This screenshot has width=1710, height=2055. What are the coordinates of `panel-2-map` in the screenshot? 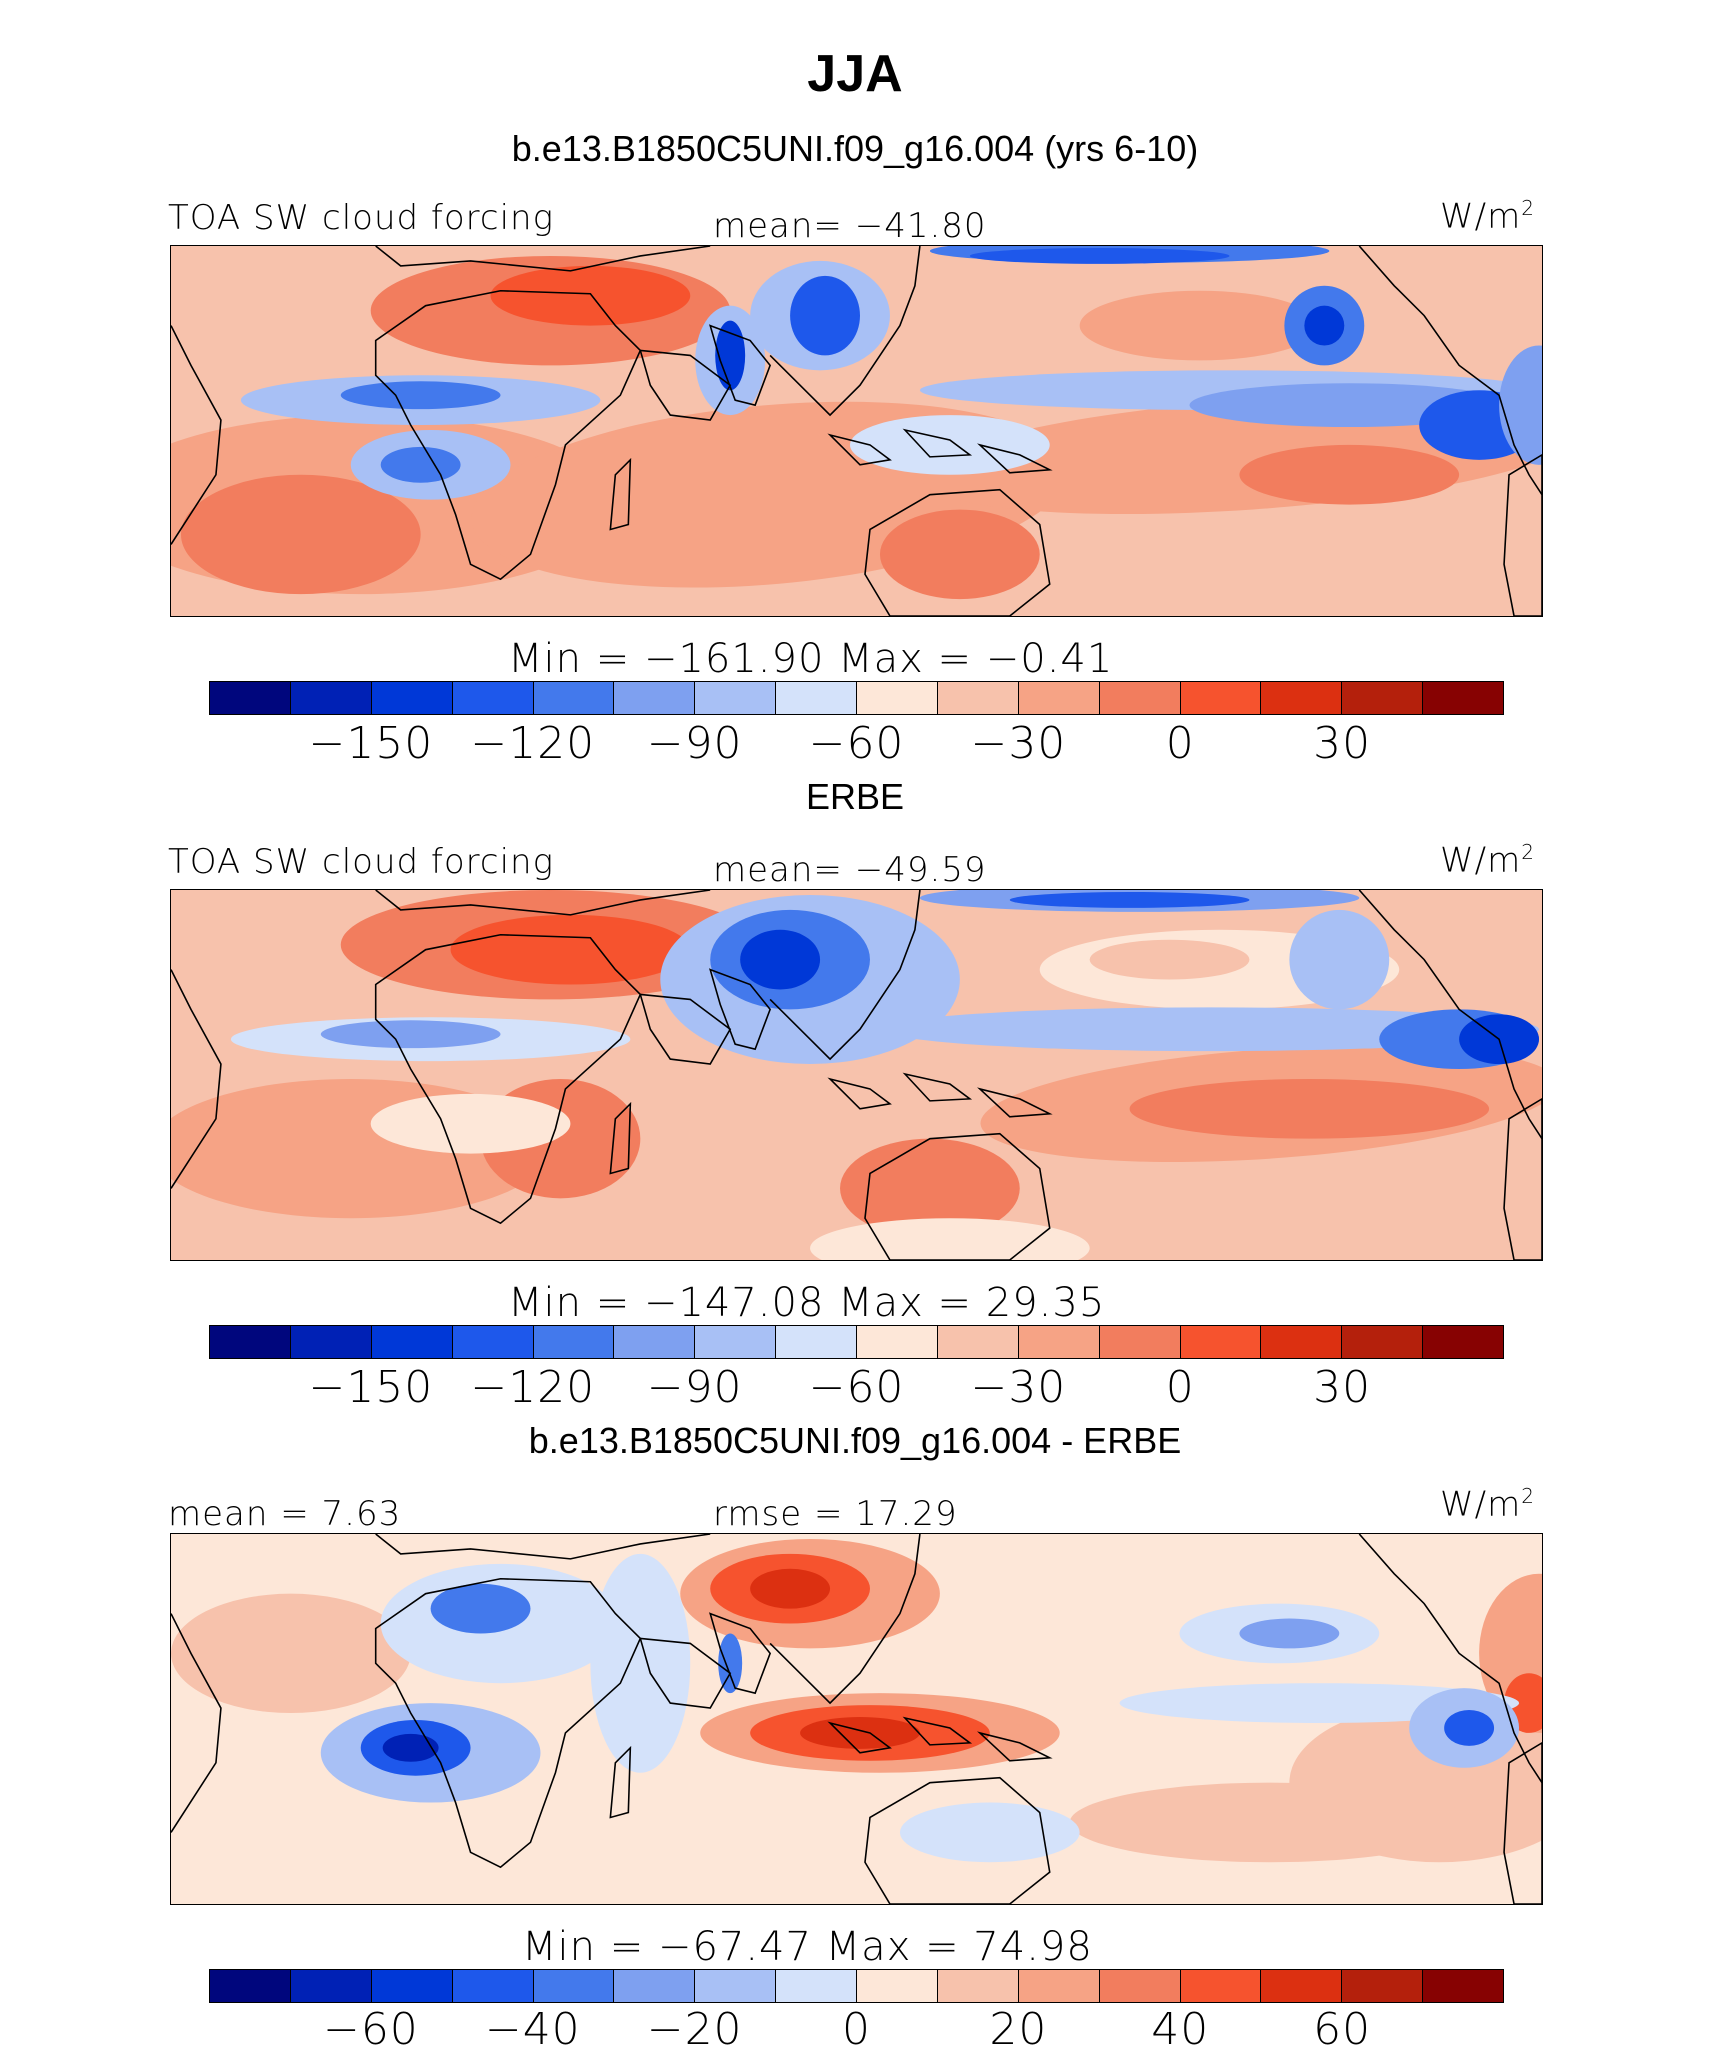 It's located at (856, 1075).